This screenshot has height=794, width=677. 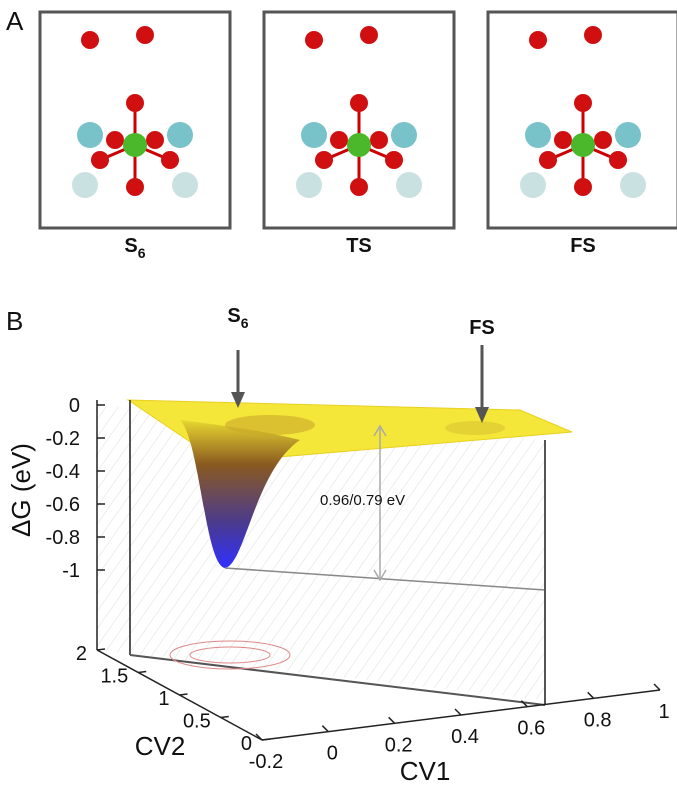 I want to click on structure-label: TS, so click(x=359, y=246).